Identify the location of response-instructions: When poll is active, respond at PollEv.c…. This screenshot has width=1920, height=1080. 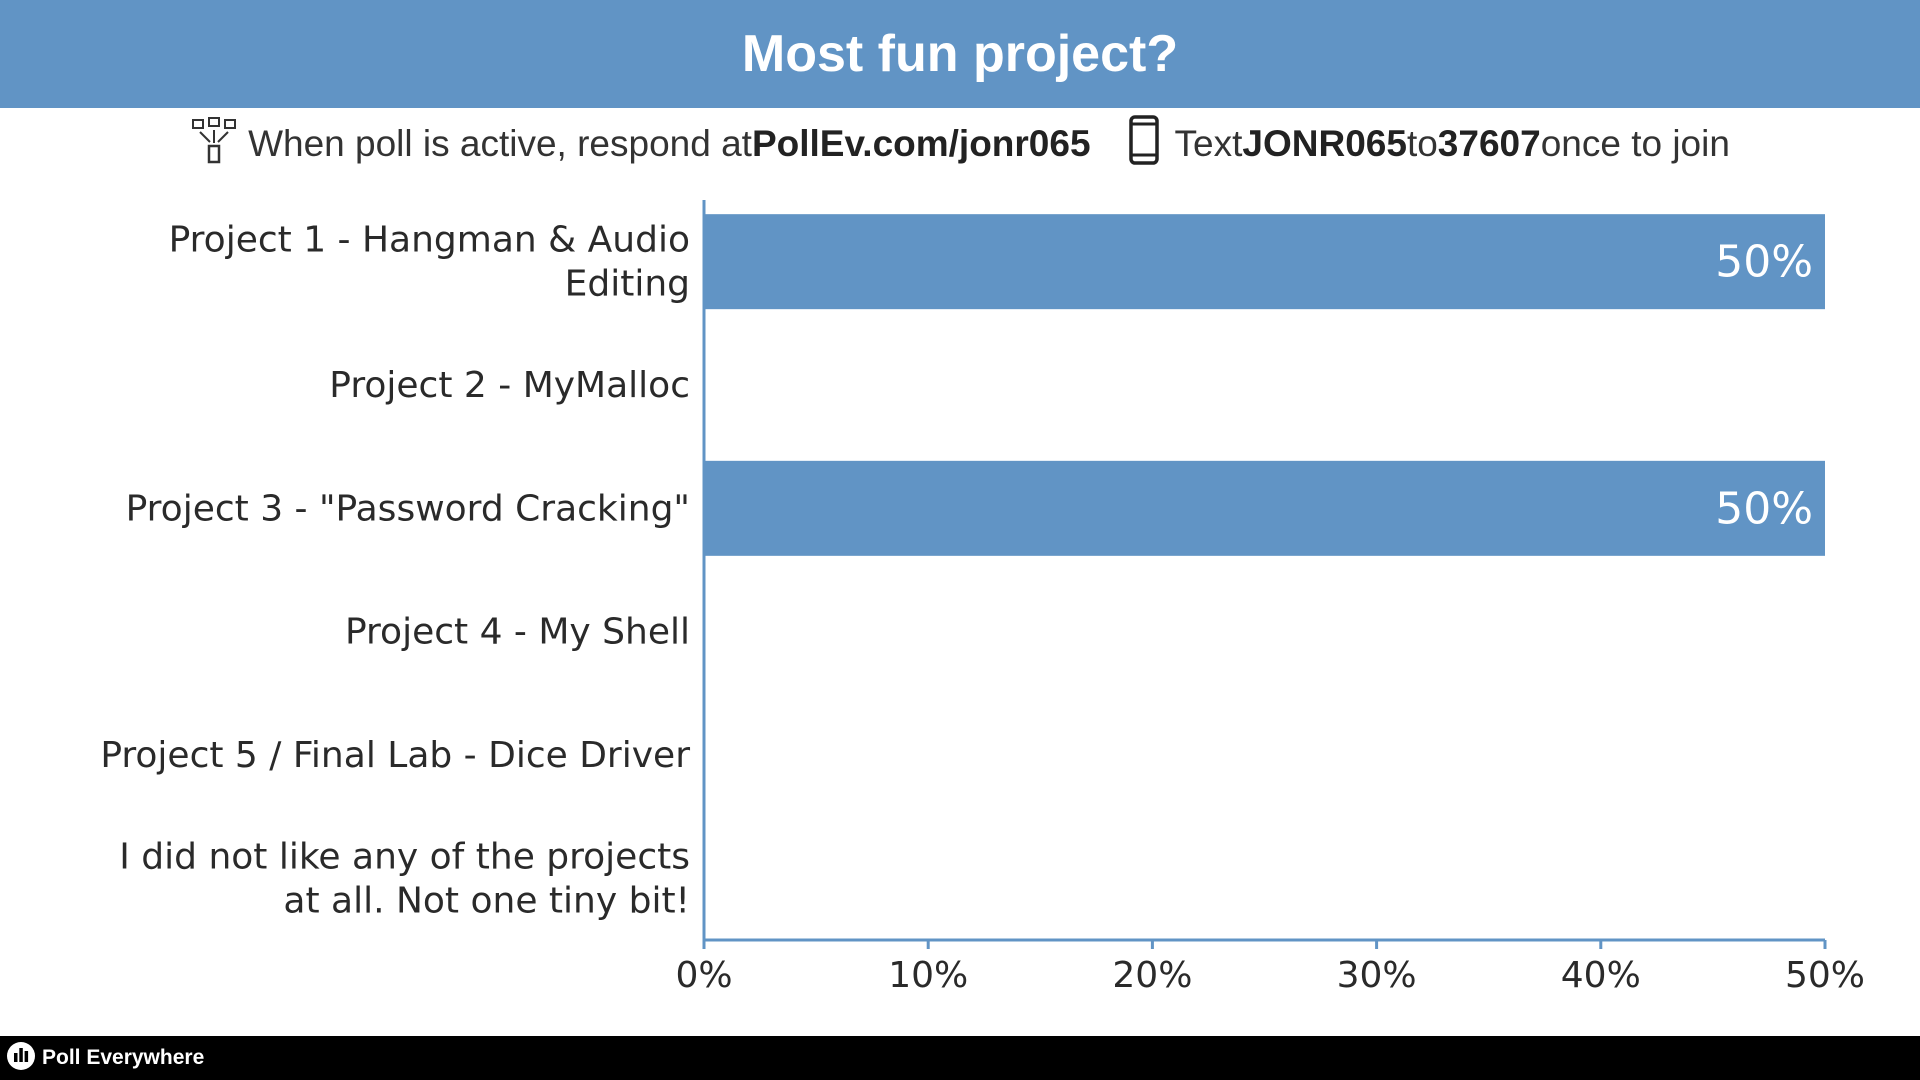
(960, 144).